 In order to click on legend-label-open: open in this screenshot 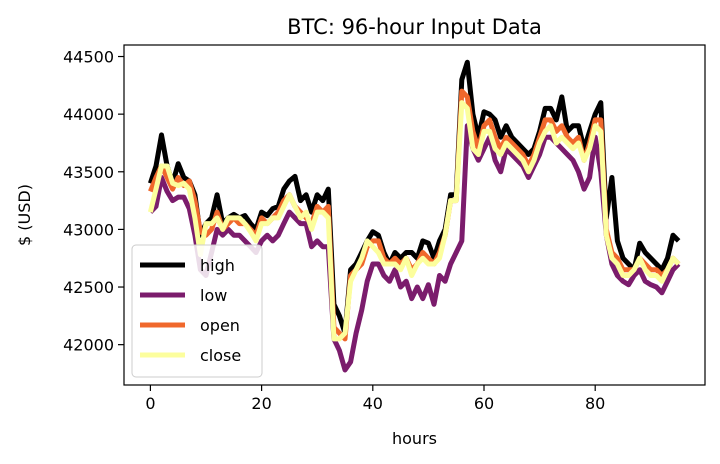, I will do `click(220, 325)`.